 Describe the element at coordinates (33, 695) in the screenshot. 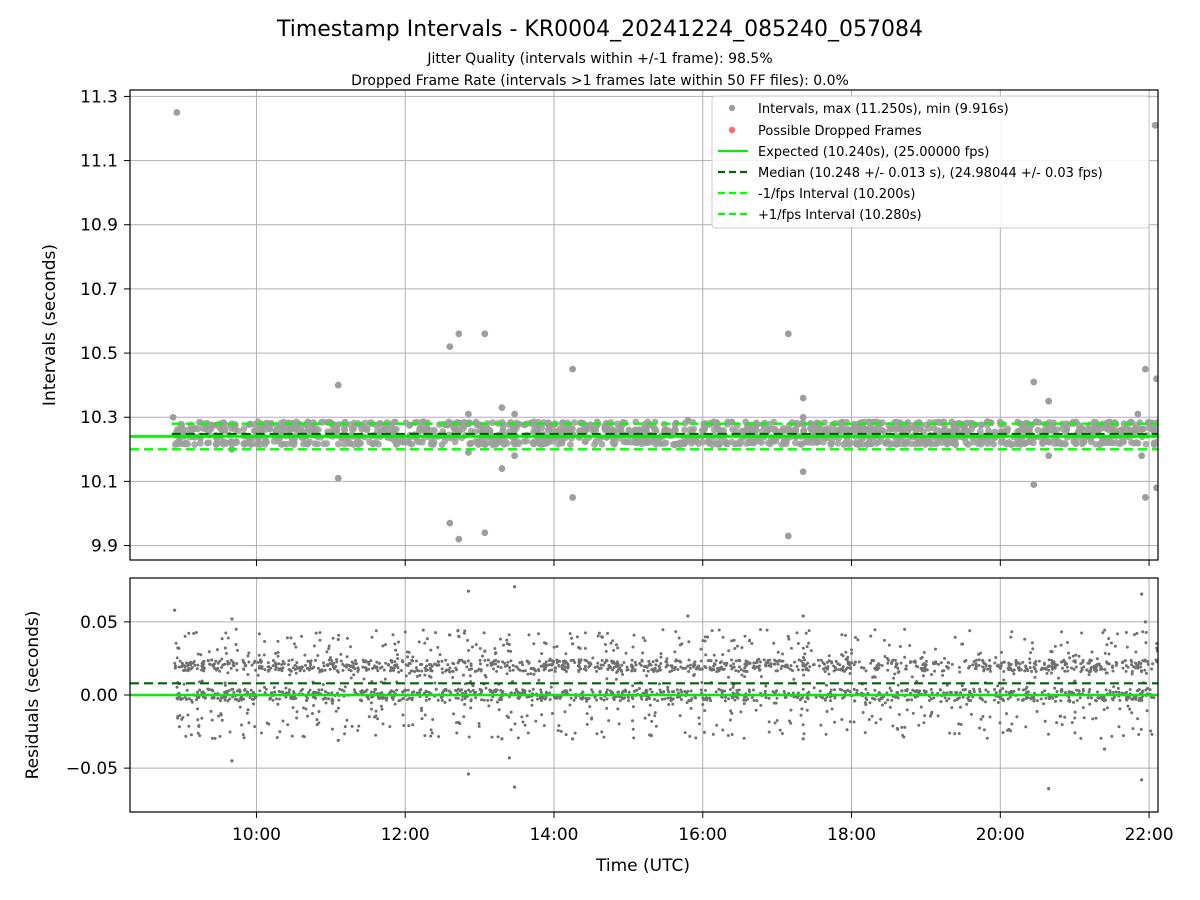

I see `bottom-y-axis-label: Residuals (seconds)` at that location.